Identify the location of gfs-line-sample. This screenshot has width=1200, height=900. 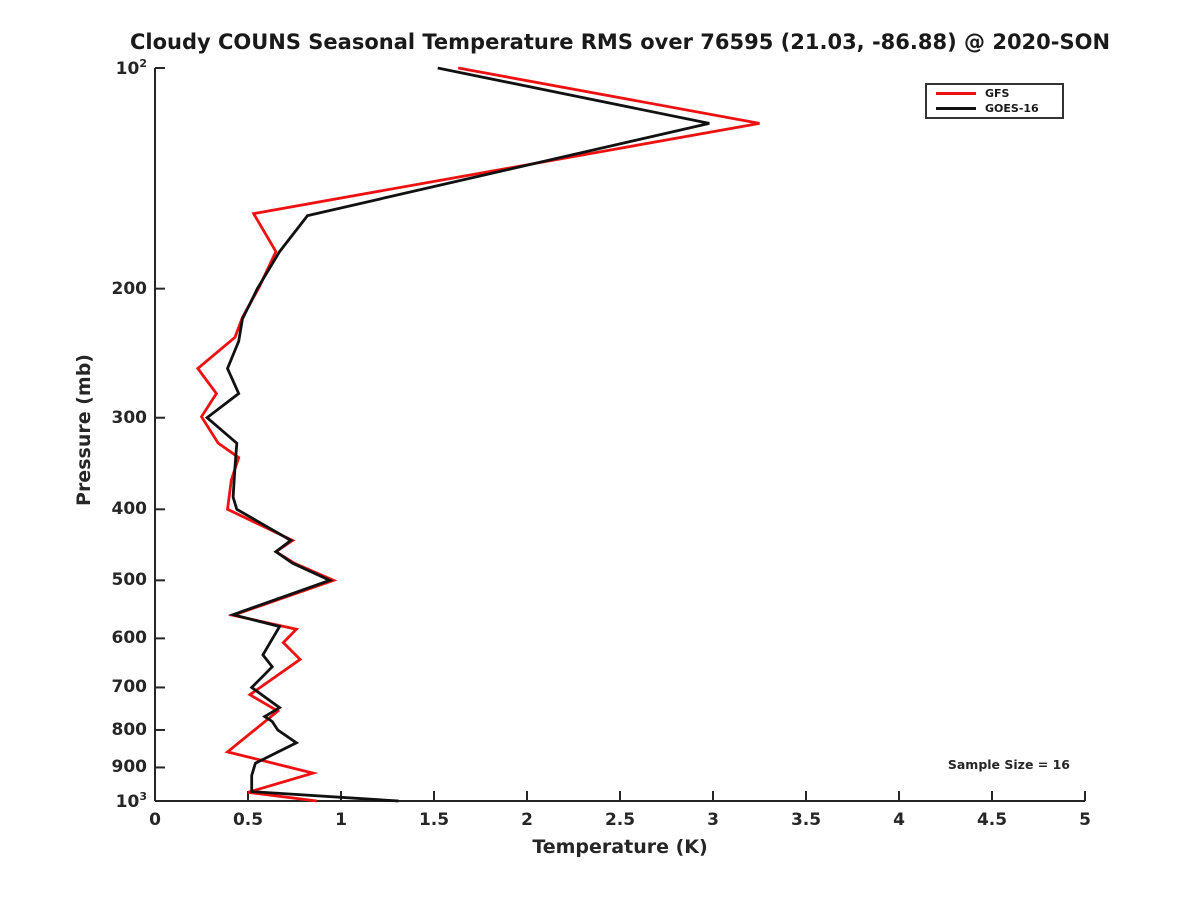
(956, 93).